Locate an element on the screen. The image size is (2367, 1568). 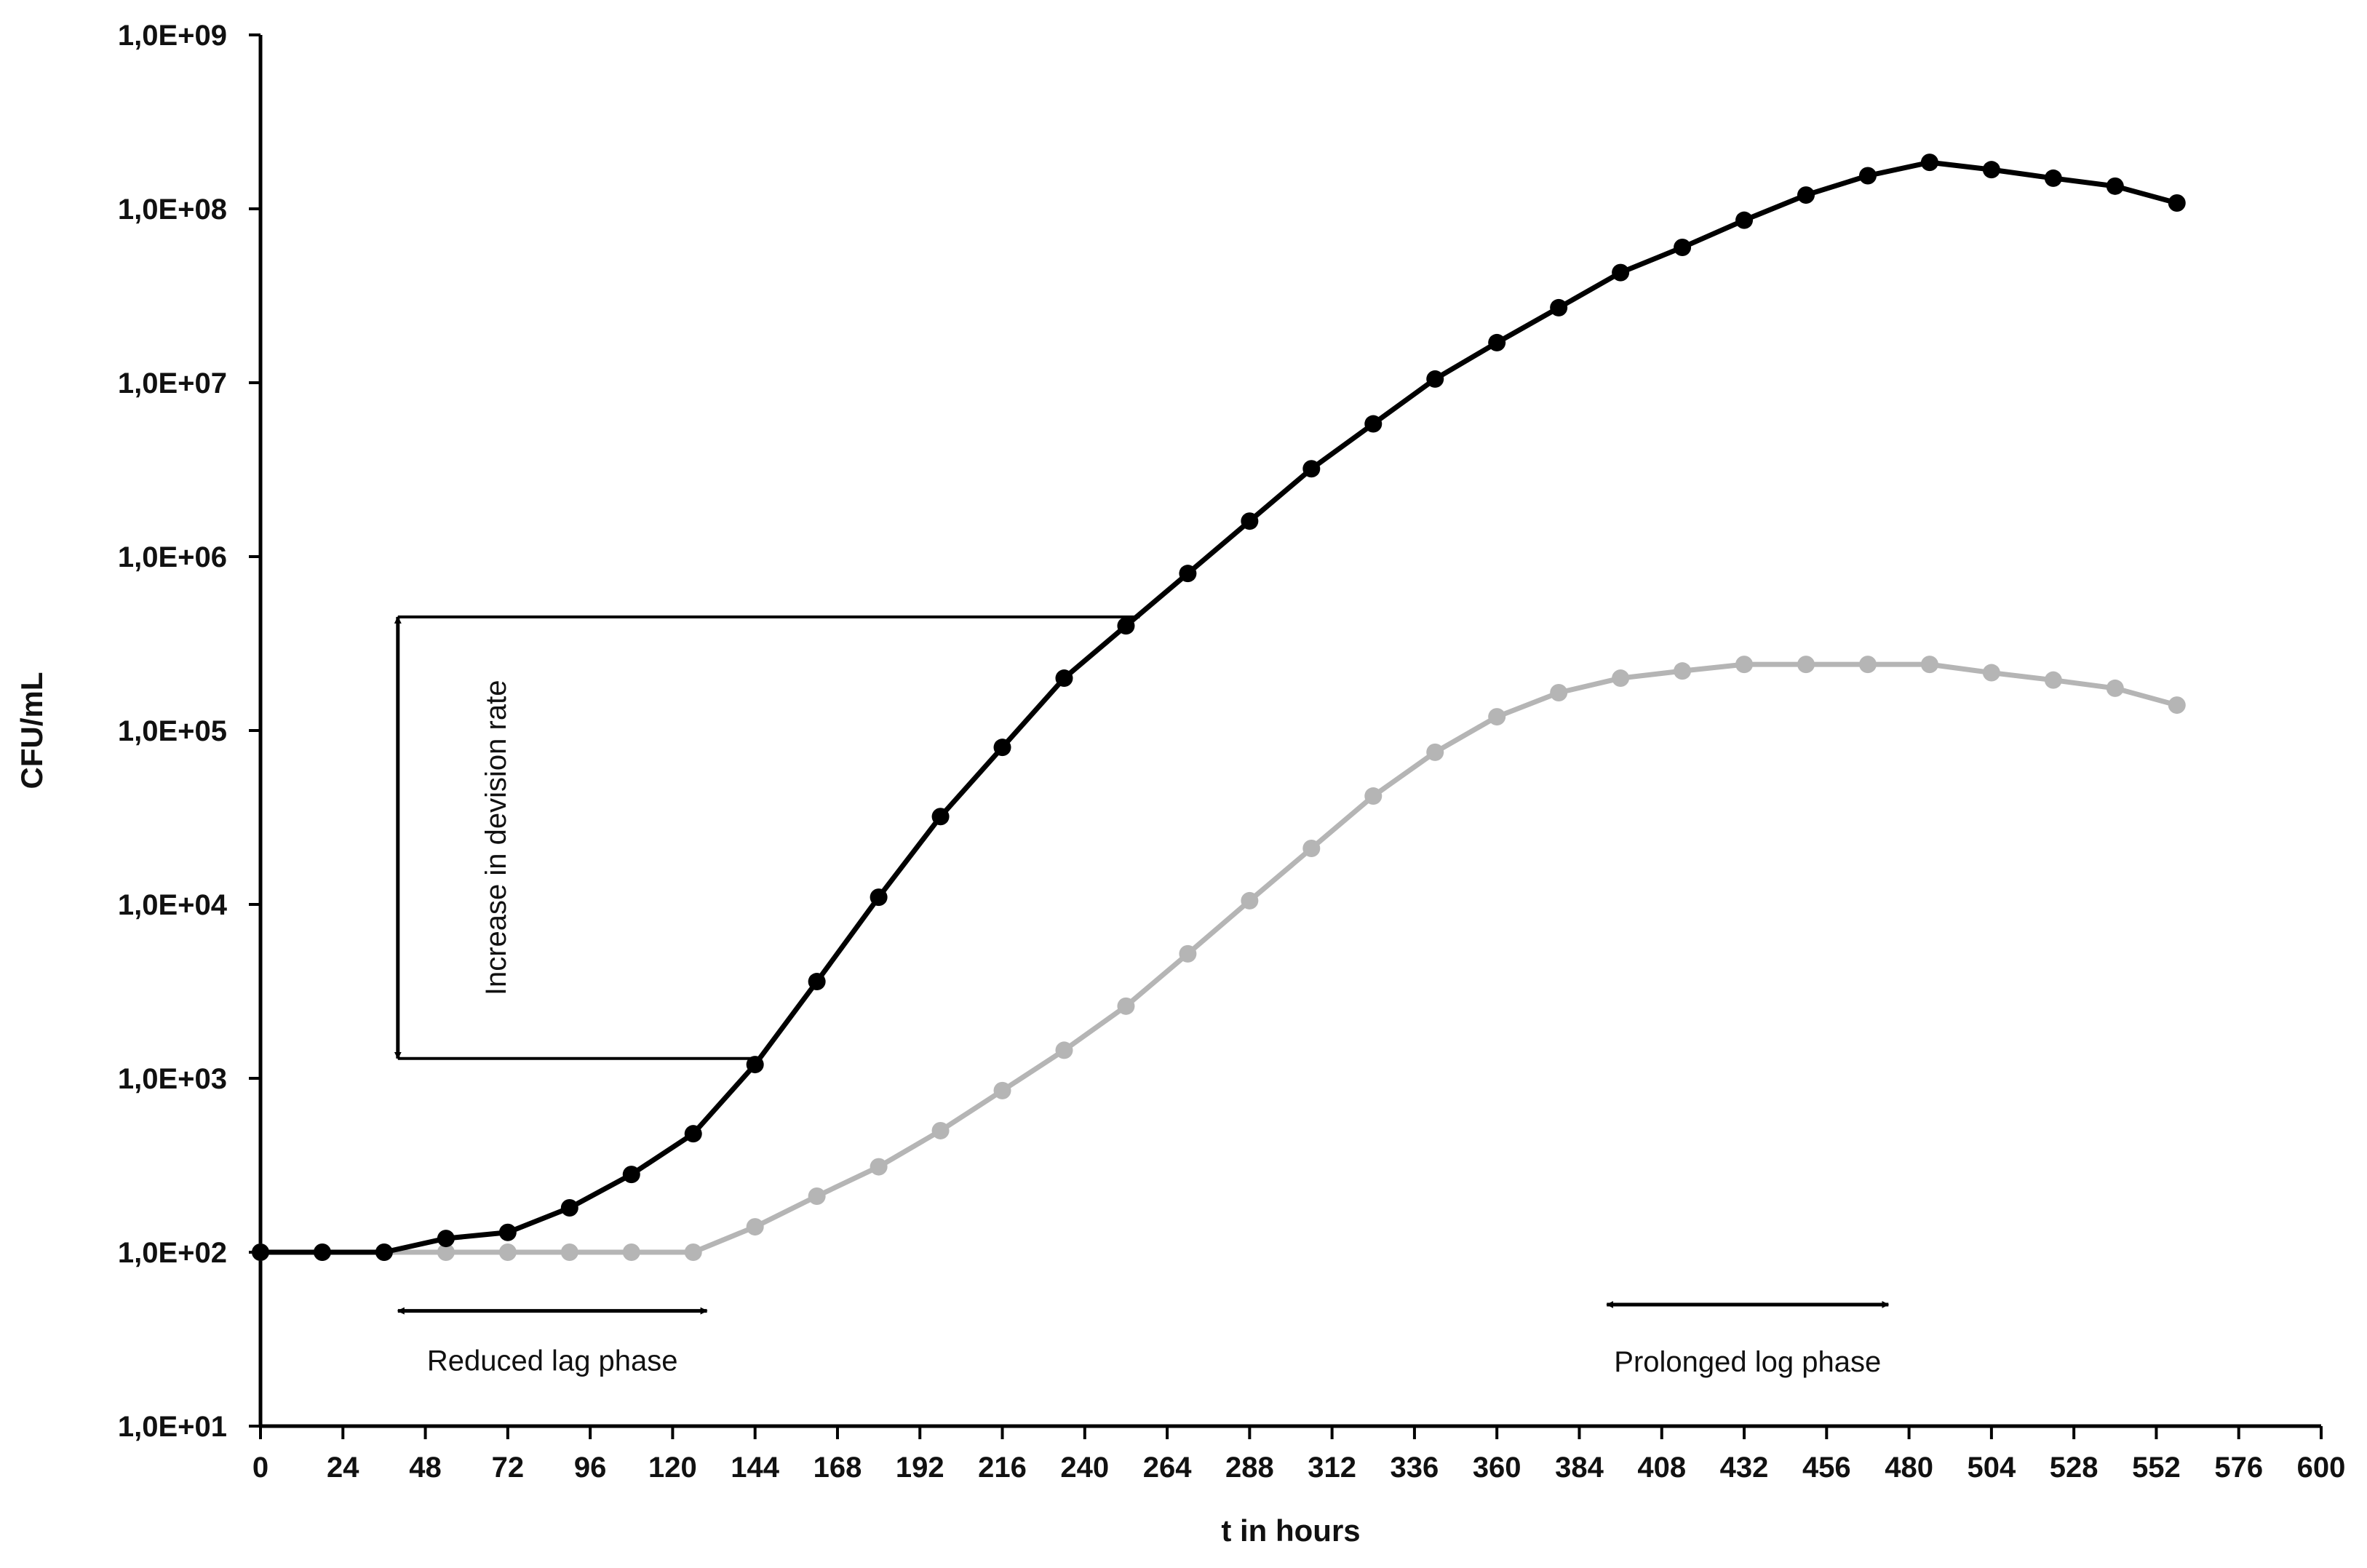
x-tick-label: 120 is located at coordinates (673, 1468).